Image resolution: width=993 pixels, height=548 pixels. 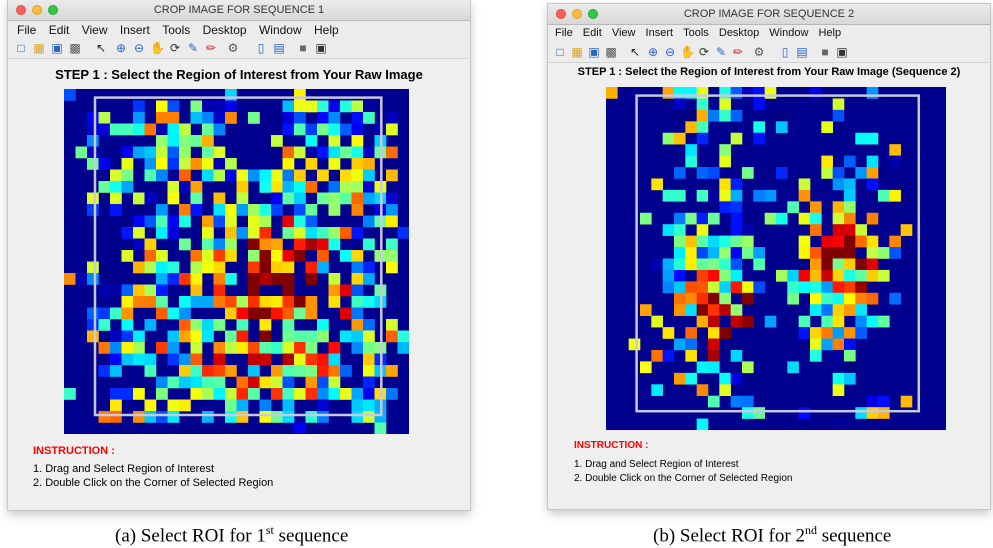 I want to click on title-bar: CROP IMAGE FOR SEQUENCE 1, so click(x=239, y=10).